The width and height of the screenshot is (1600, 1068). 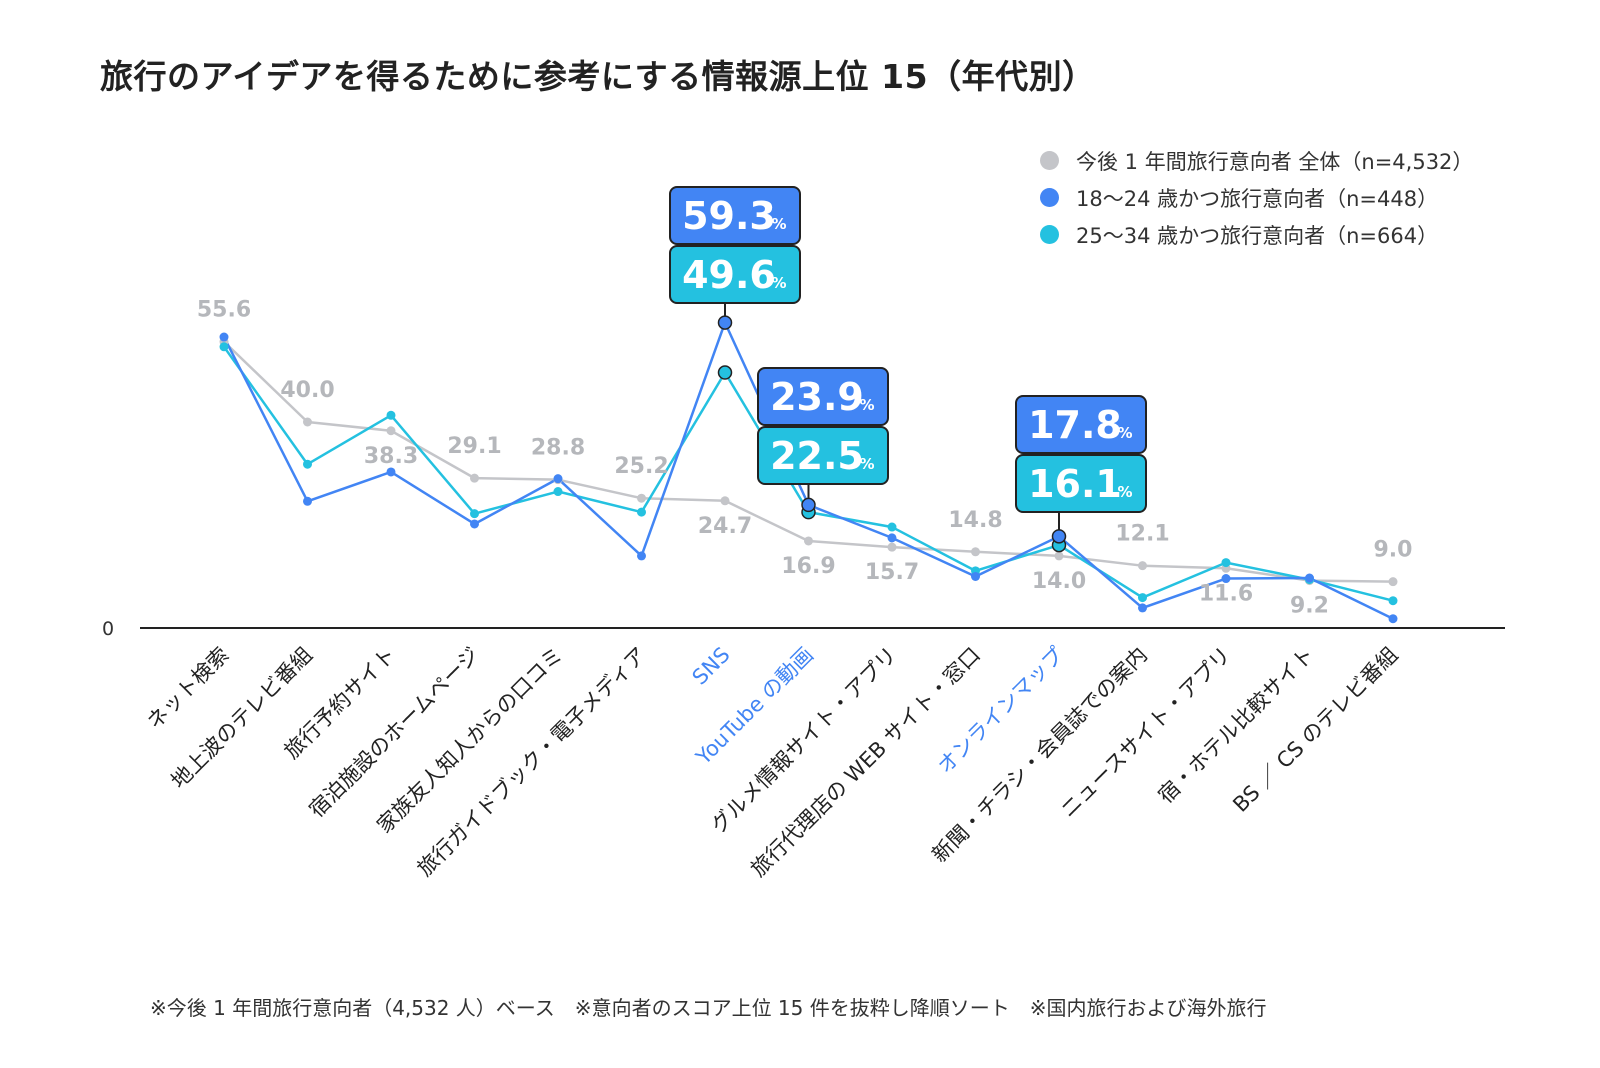 I want to click on legend-label-18-24: 18〜24 歳かつ旅行意向者（n=448）, so click(x=1257, y=198).